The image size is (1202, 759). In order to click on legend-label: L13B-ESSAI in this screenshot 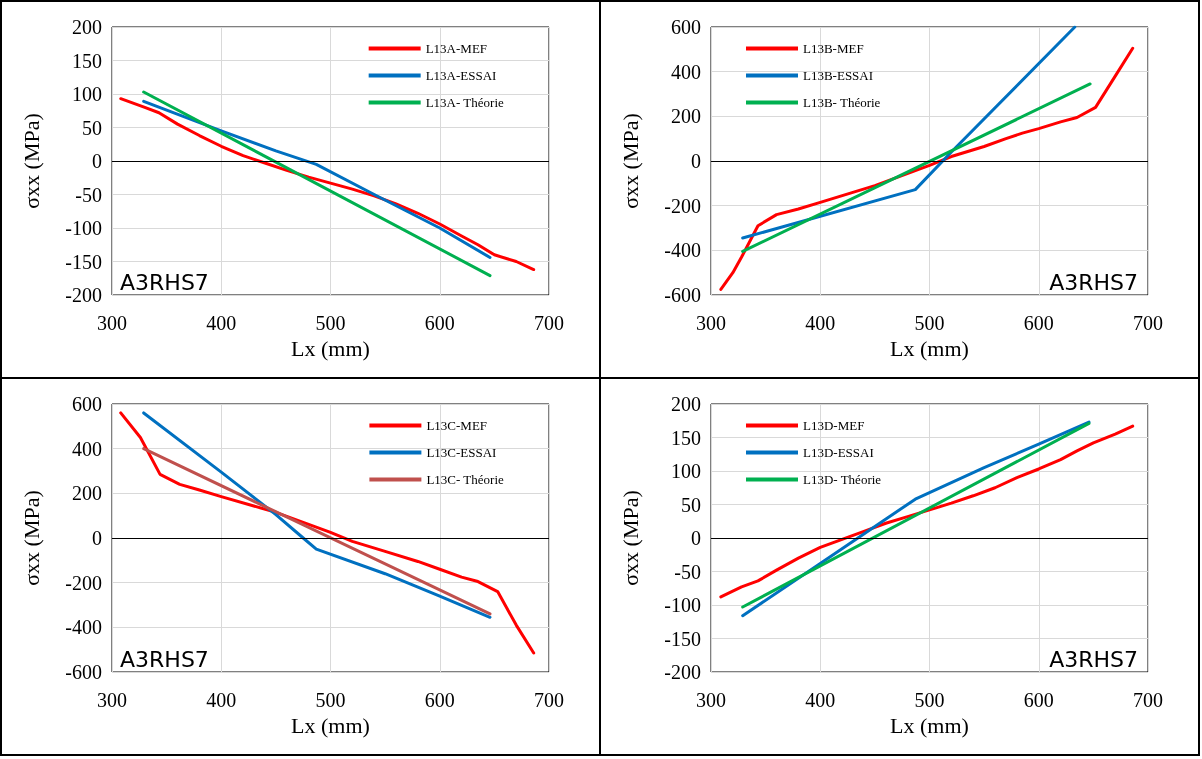, I will do `click(838, 75)`.